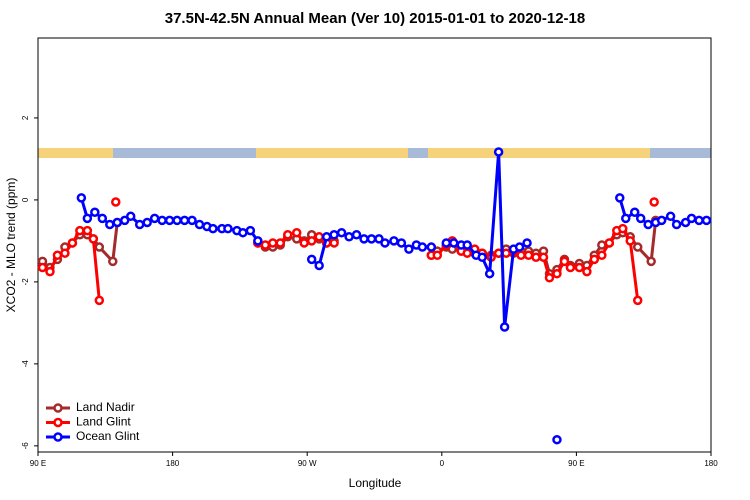  I want to click on x-tick-label: 180, so click(173, 463).